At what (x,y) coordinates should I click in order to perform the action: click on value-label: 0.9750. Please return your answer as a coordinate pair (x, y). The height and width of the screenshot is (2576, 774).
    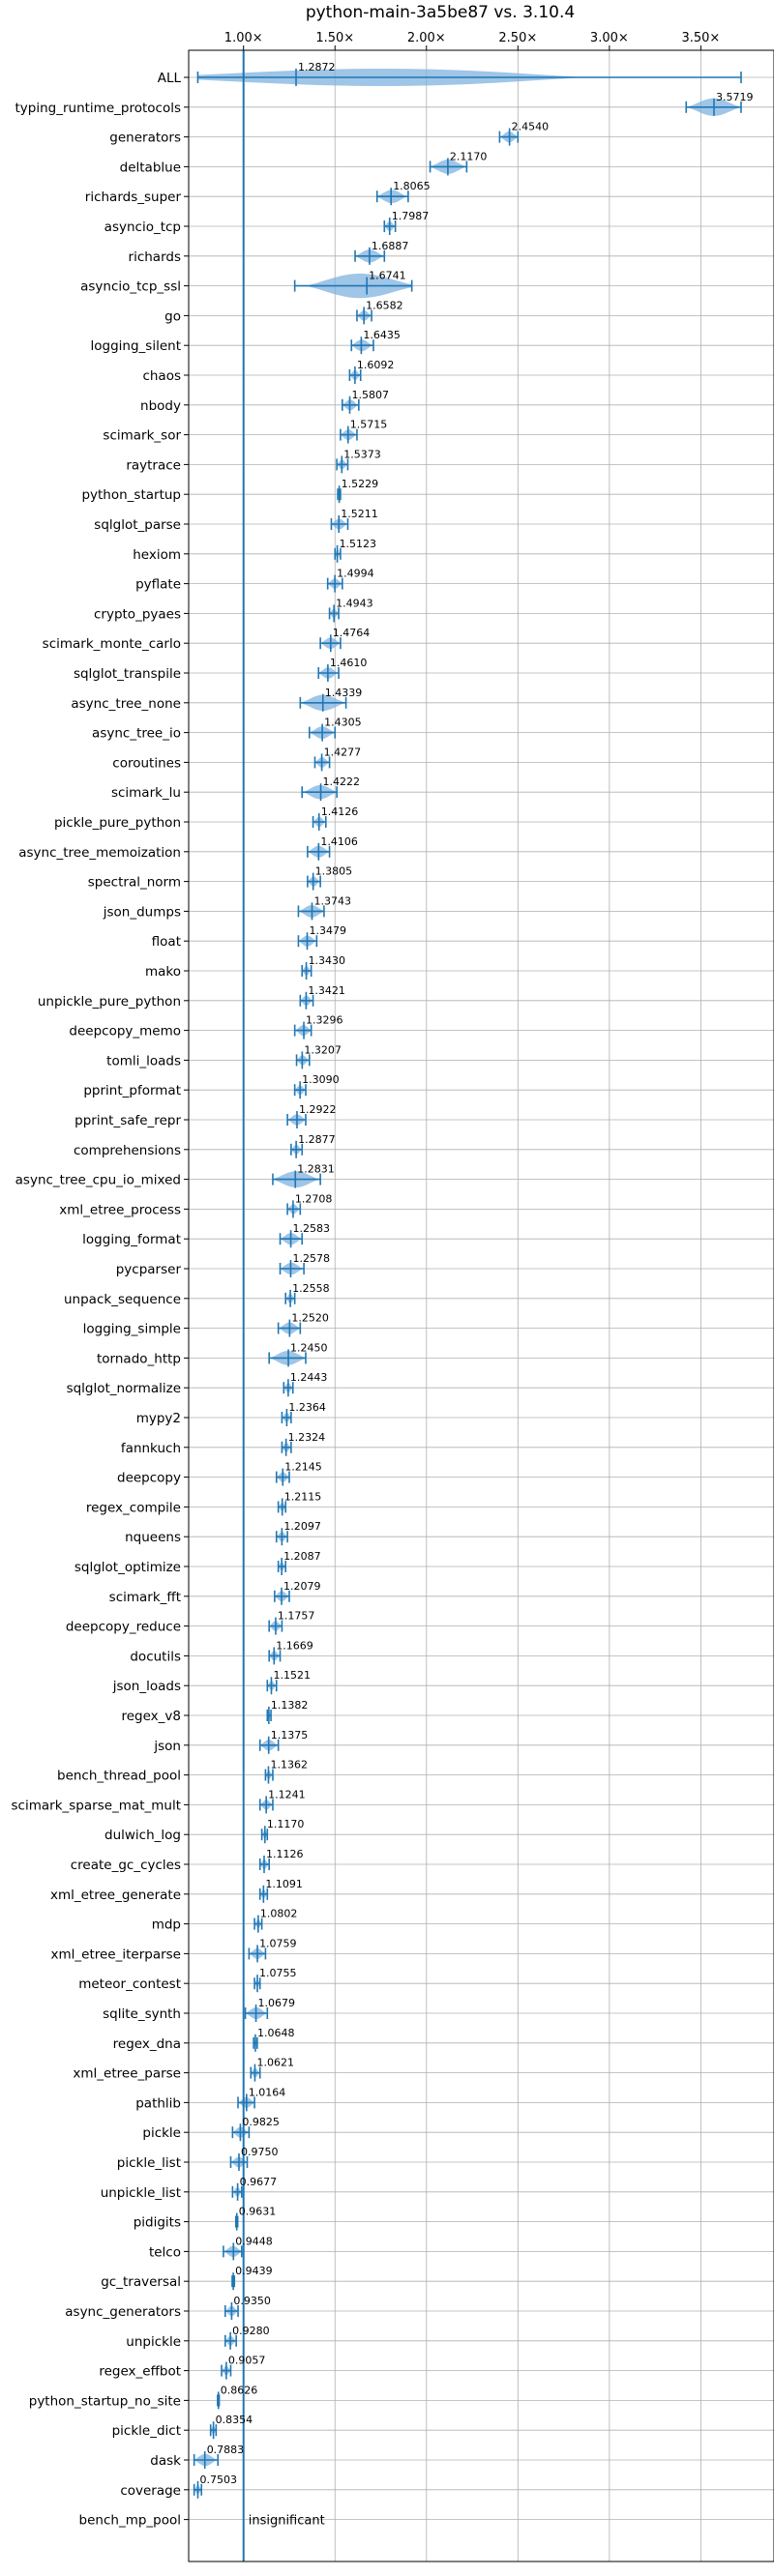
    Looking at the image, I should click on (260, 2152).